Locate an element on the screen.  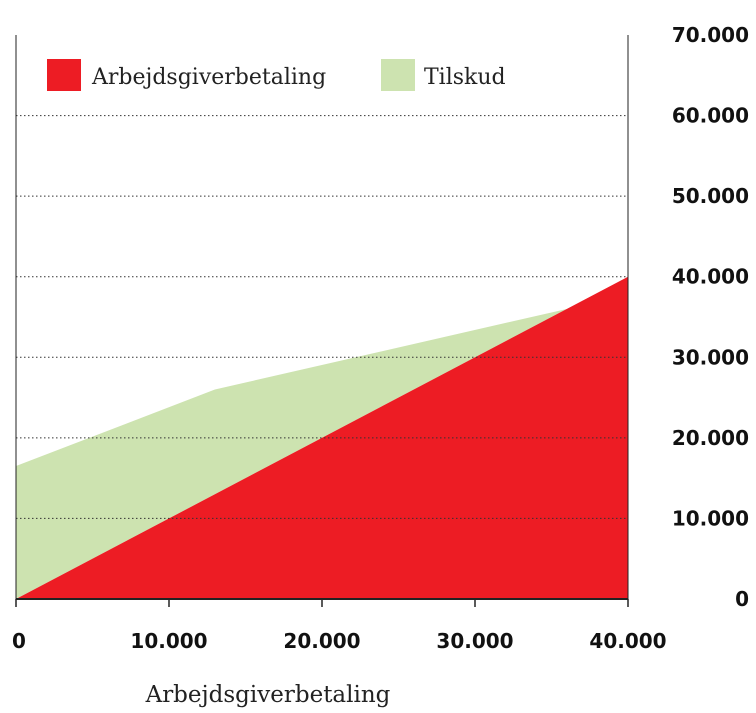
x-tick-label: 30.000 is located at coordinates (474, 641).